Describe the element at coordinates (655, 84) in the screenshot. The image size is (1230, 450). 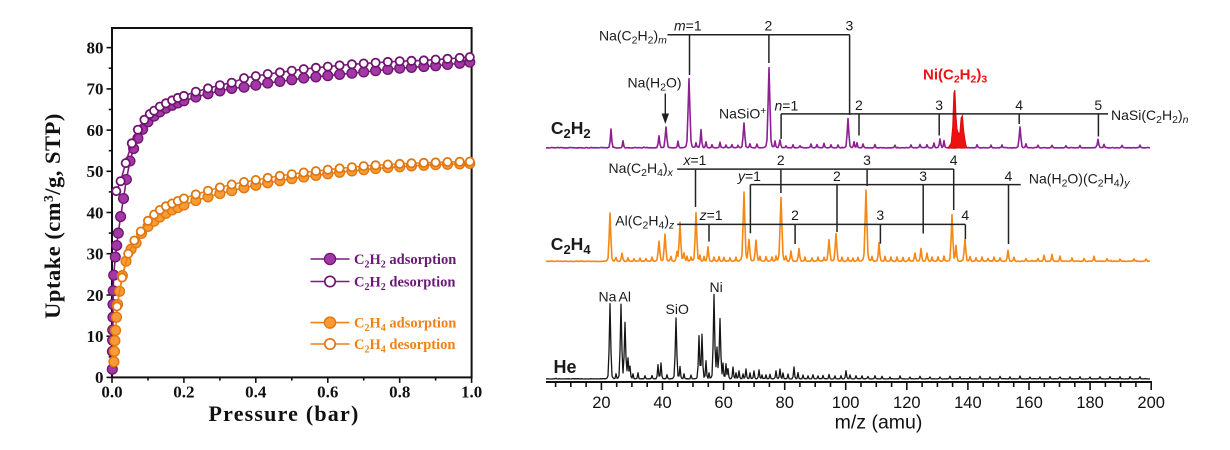
I see `svg-text: Na(H2​O)` at that location.